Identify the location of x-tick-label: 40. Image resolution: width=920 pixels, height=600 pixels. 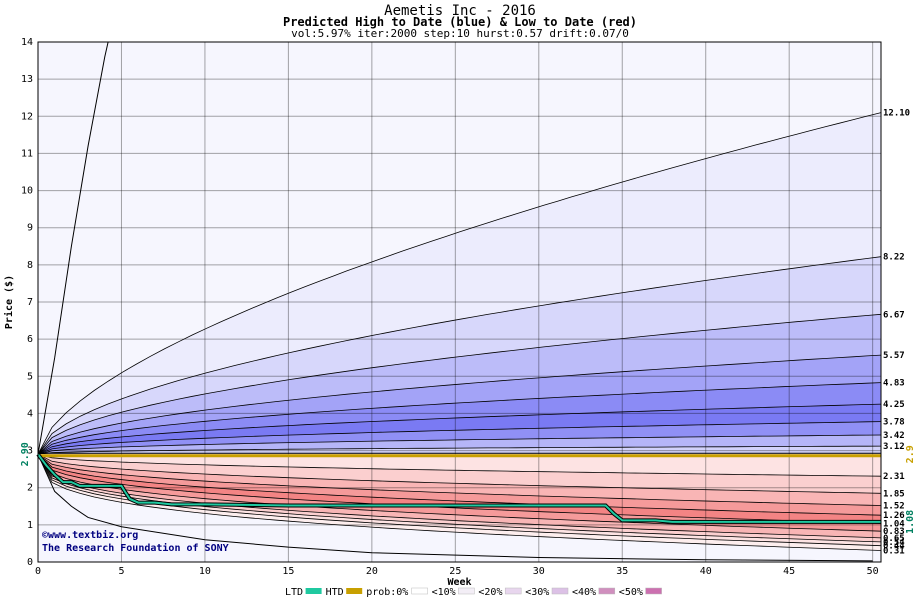
(706, 571).